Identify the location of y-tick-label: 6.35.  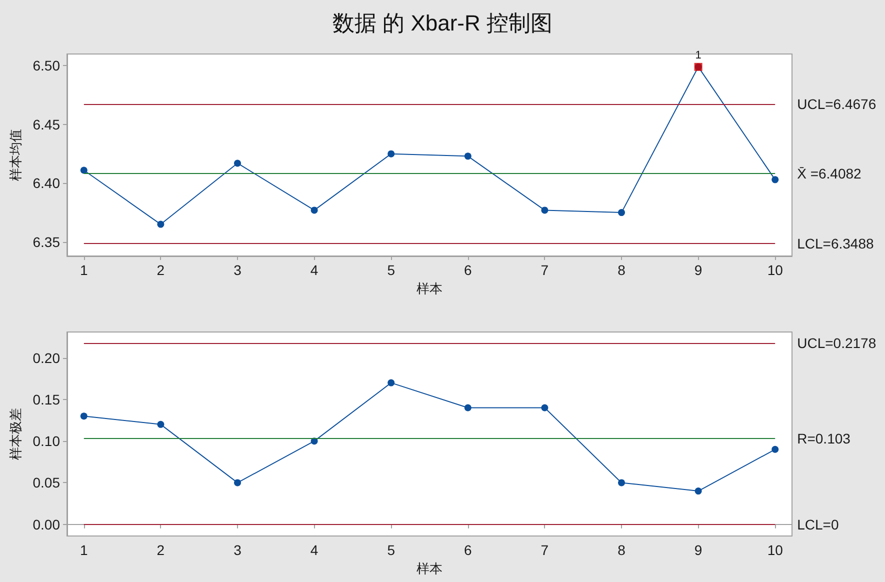
(46, 242).